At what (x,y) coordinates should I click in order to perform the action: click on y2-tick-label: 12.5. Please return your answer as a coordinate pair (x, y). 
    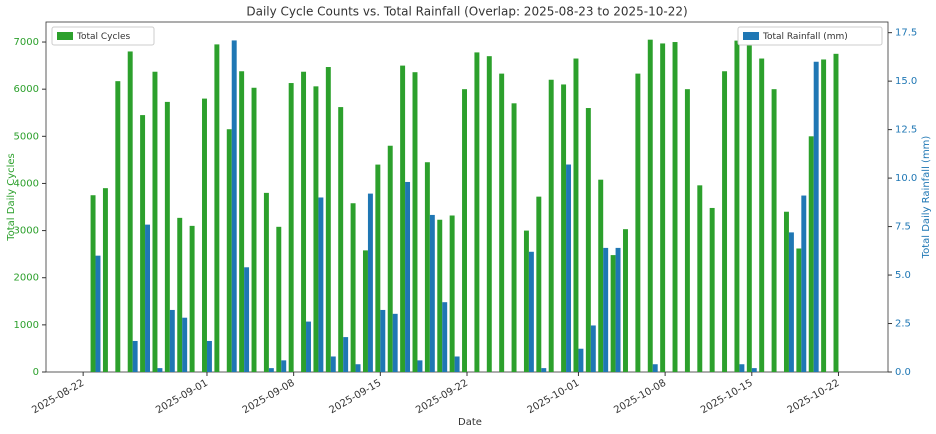
    Looking at the image, I should click on (906, 130).